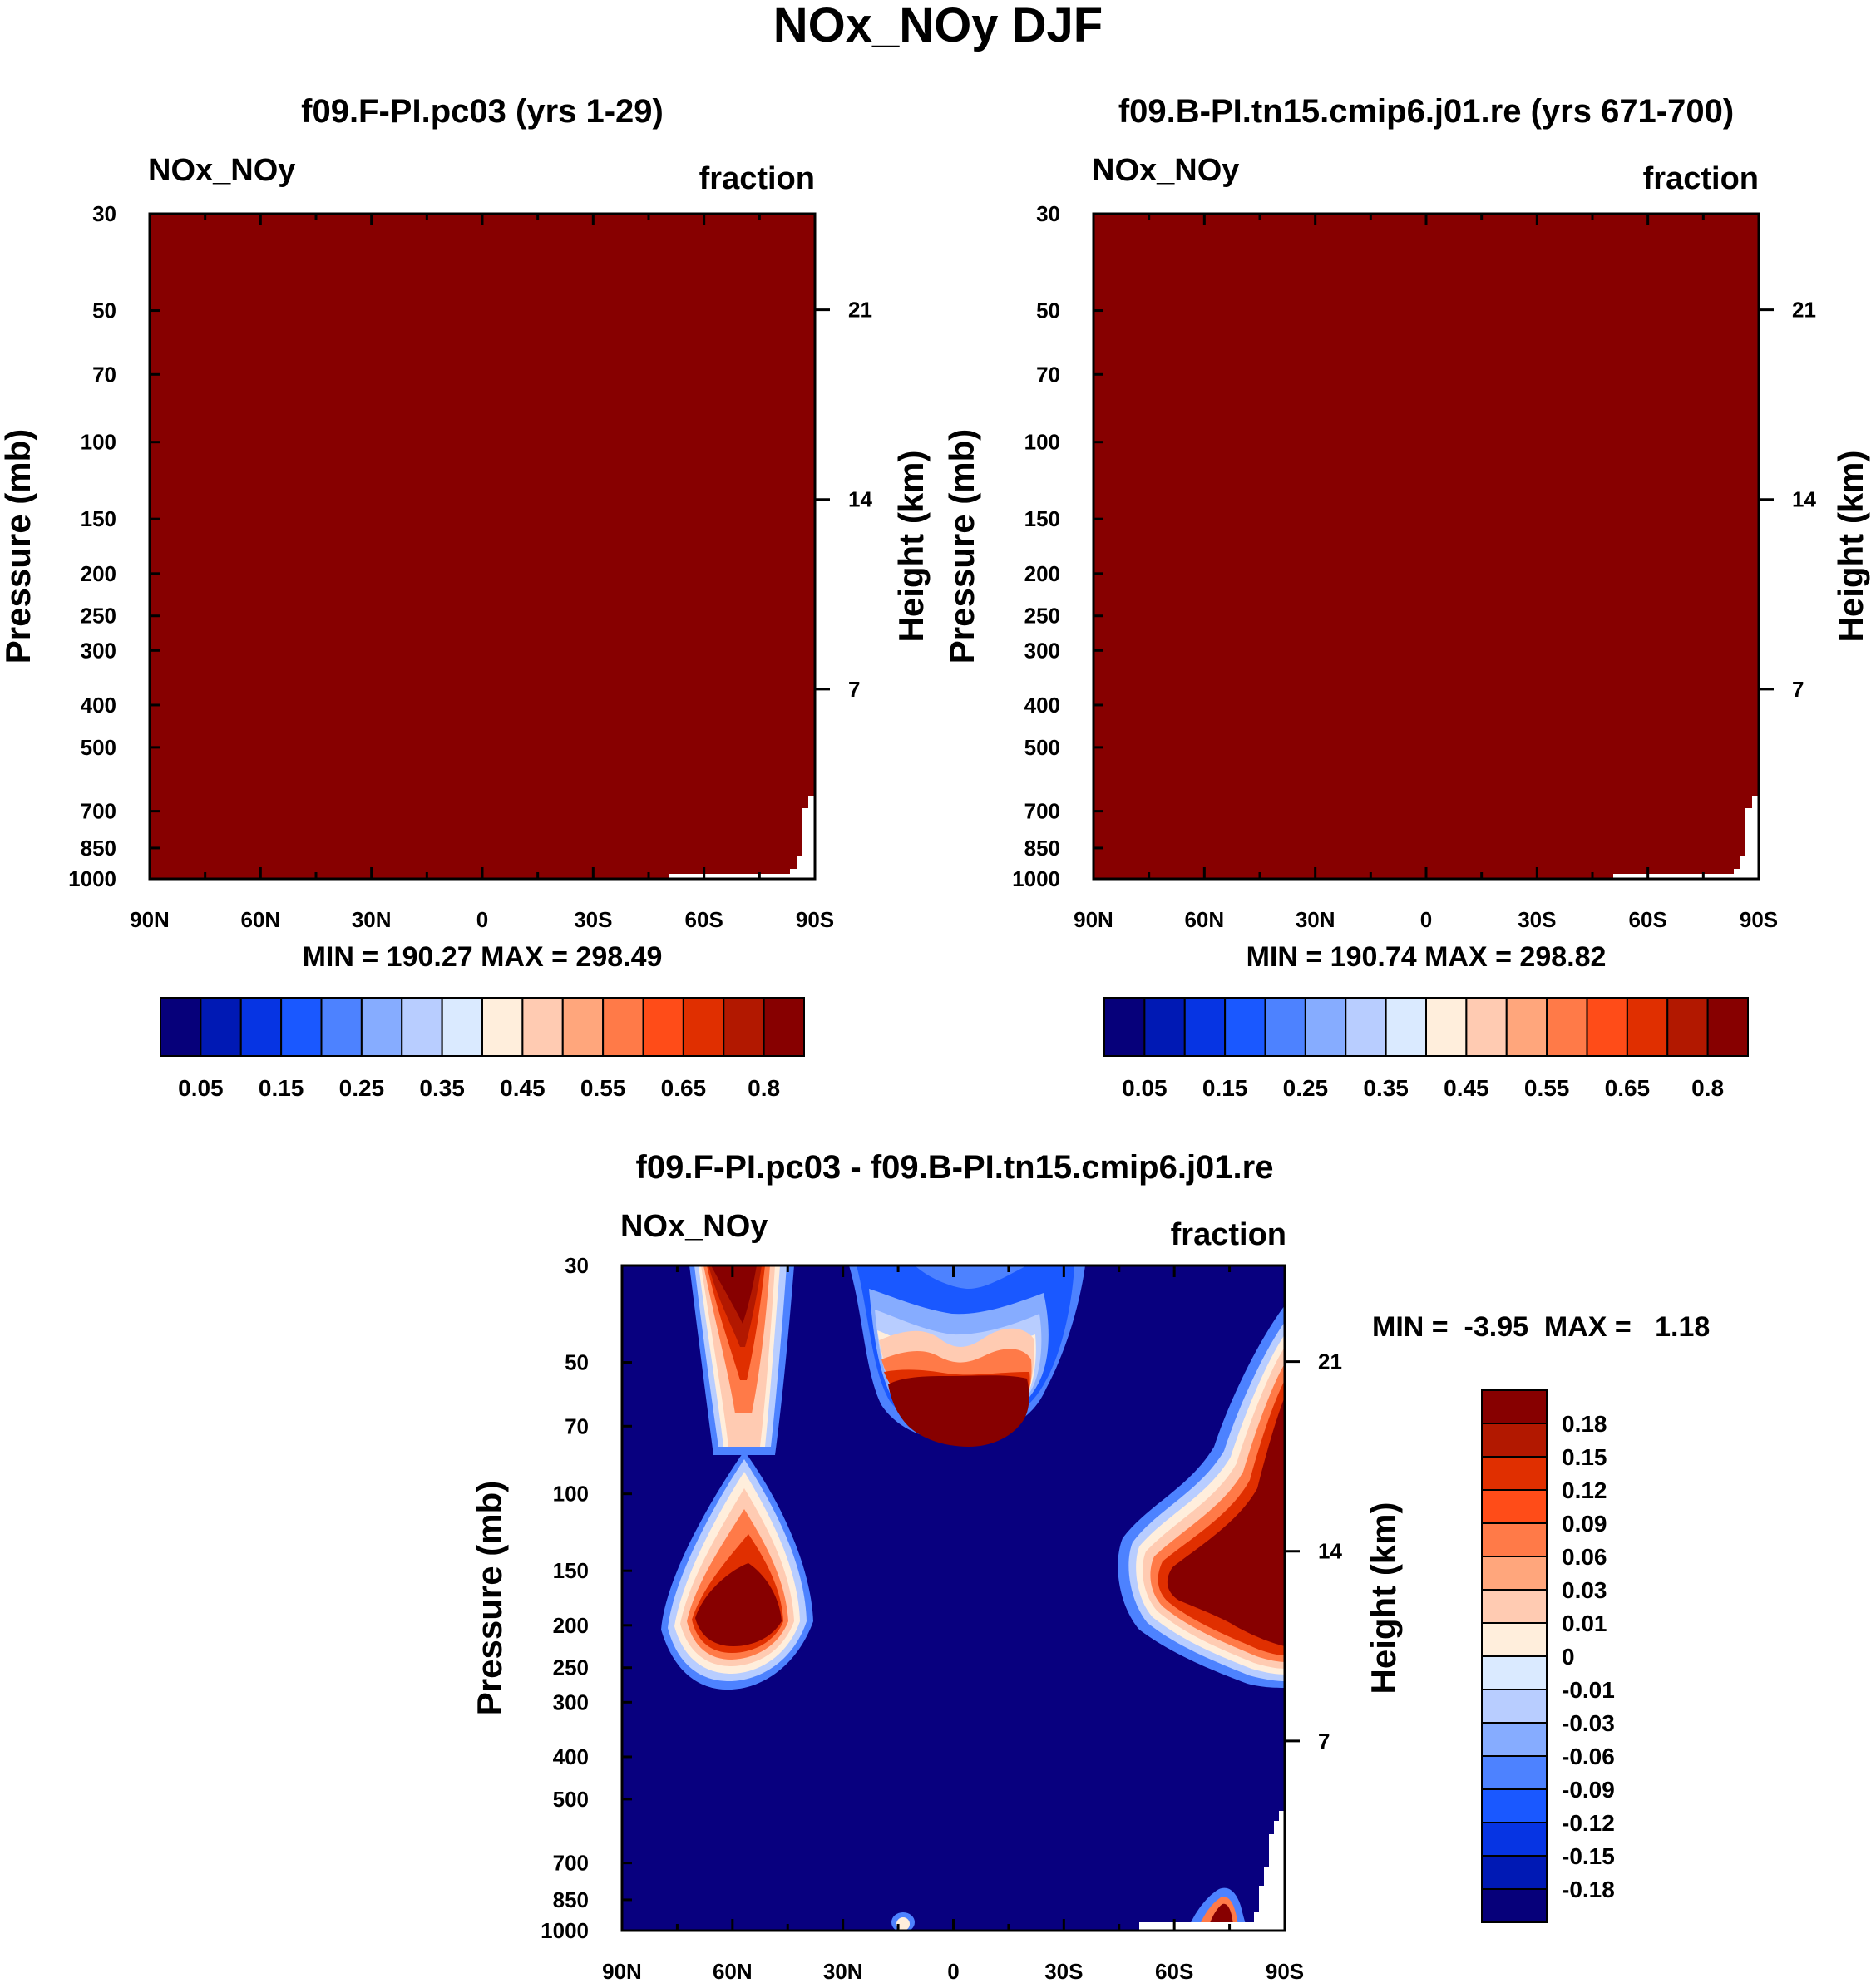  I want to click on panel-1-title: f09.F-PI.pc03 (yrs 1-29), so click(482, 111).